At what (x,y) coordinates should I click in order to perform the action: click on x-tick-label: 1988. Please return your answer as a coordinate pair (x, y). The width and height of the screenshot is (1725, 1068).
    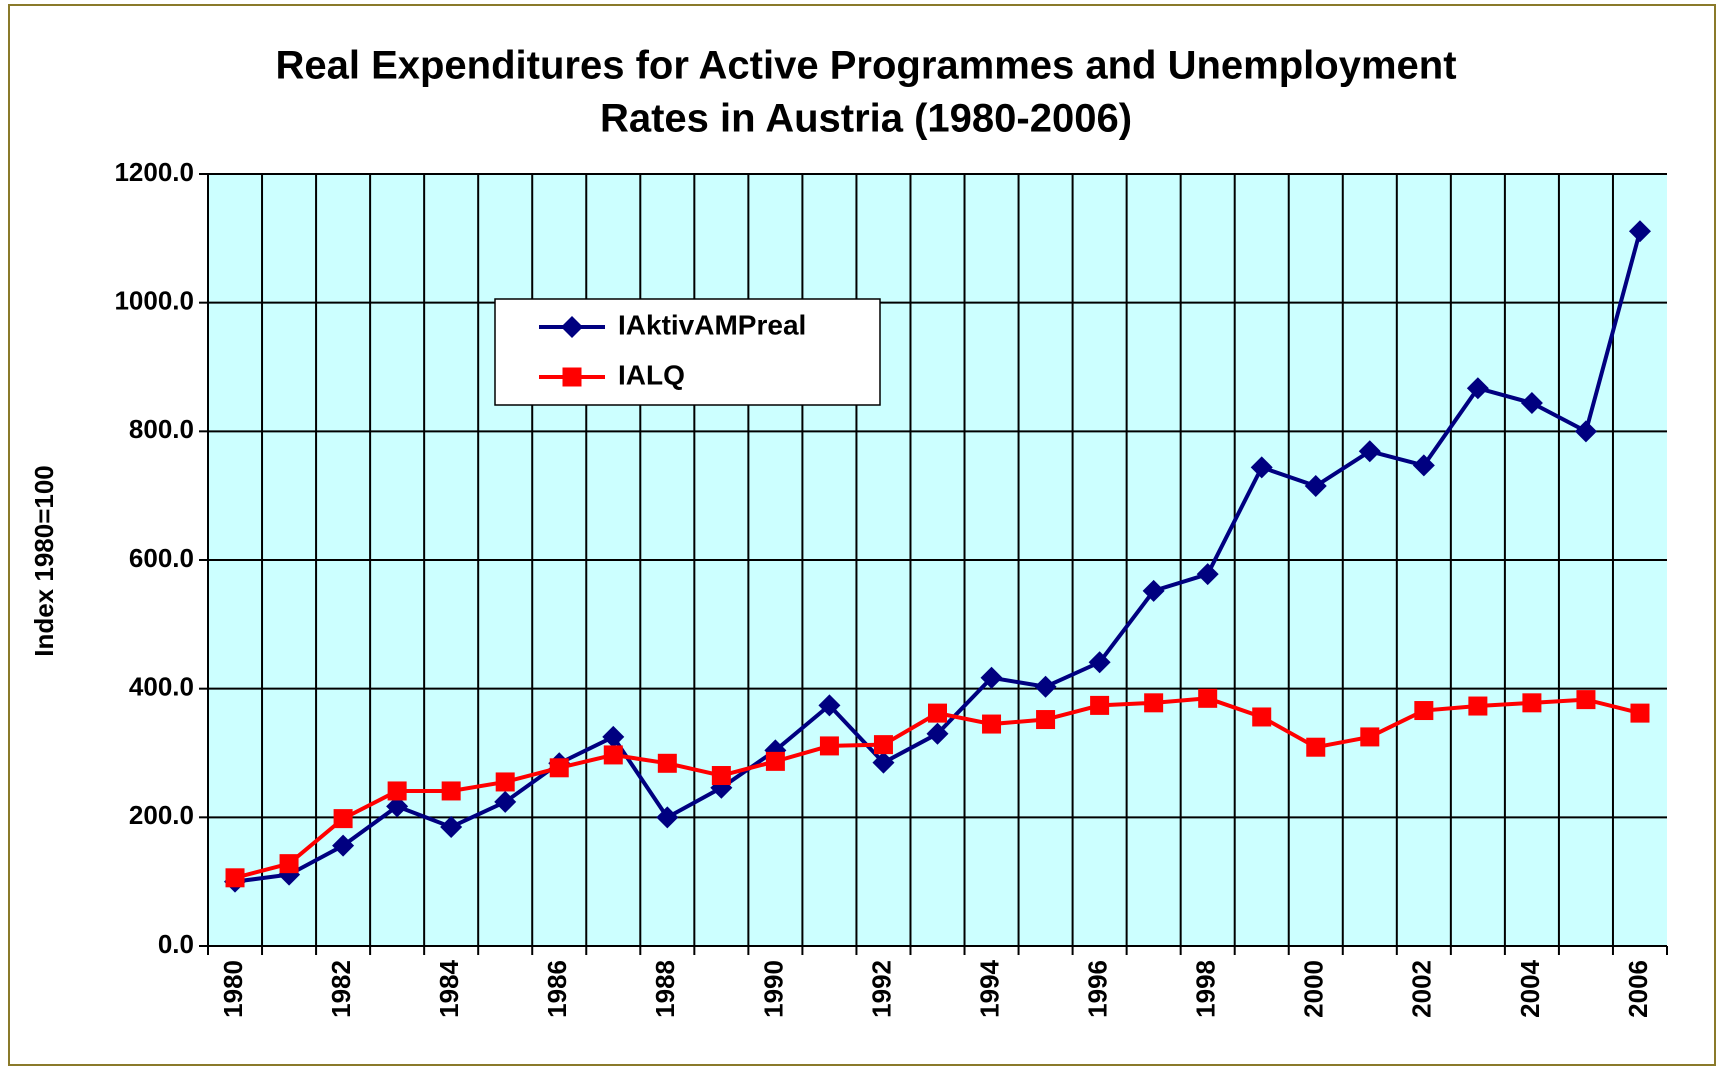
    Looking at the image, I should click on (665, 989).